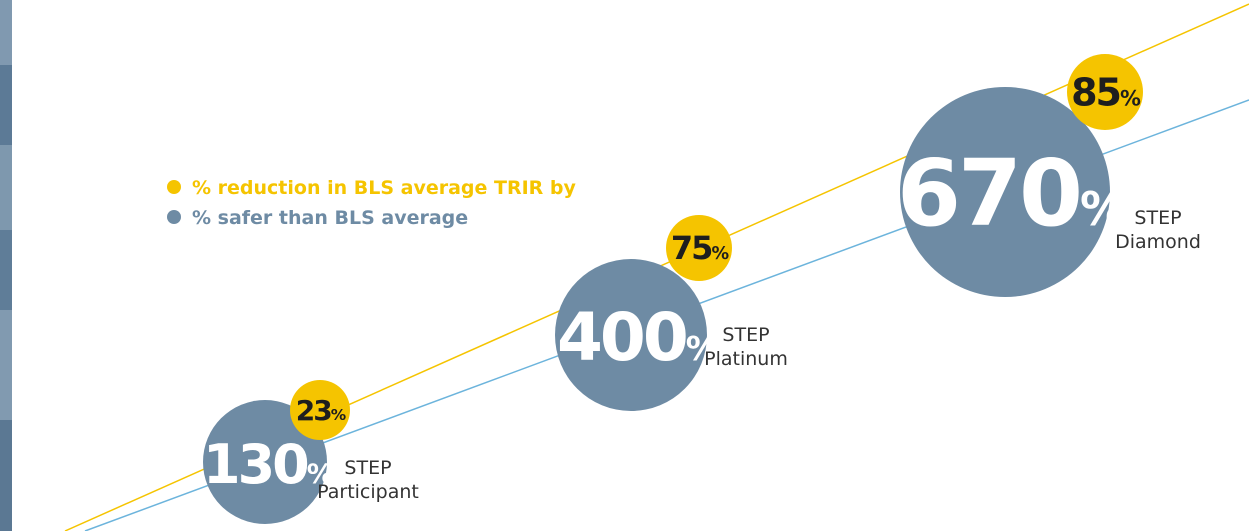 The width and height of the screenshot is (1249, 531). What do you see at coordinates (621, 337) in the screenshot?
I see `safer-number: 400` at bounding box center [621, 337].